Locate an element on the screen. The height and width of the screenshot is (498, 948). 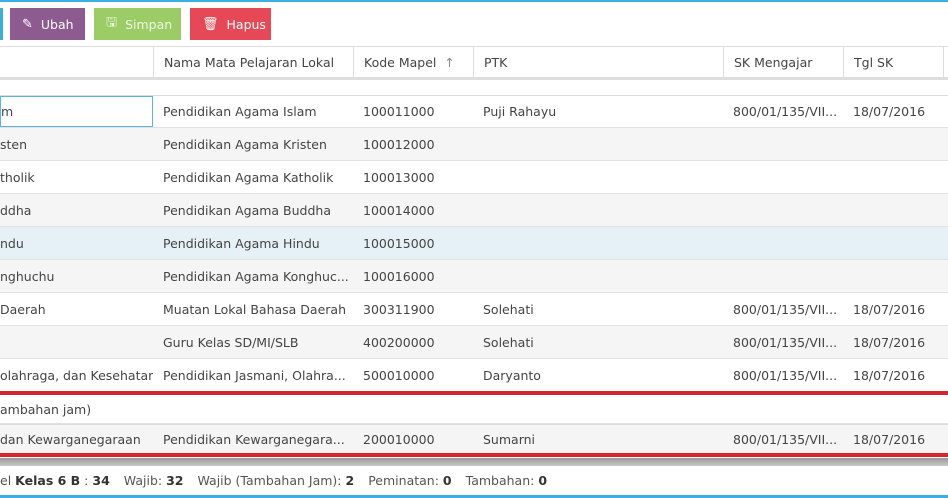
value: 2 is located at coordinates (350, 480).